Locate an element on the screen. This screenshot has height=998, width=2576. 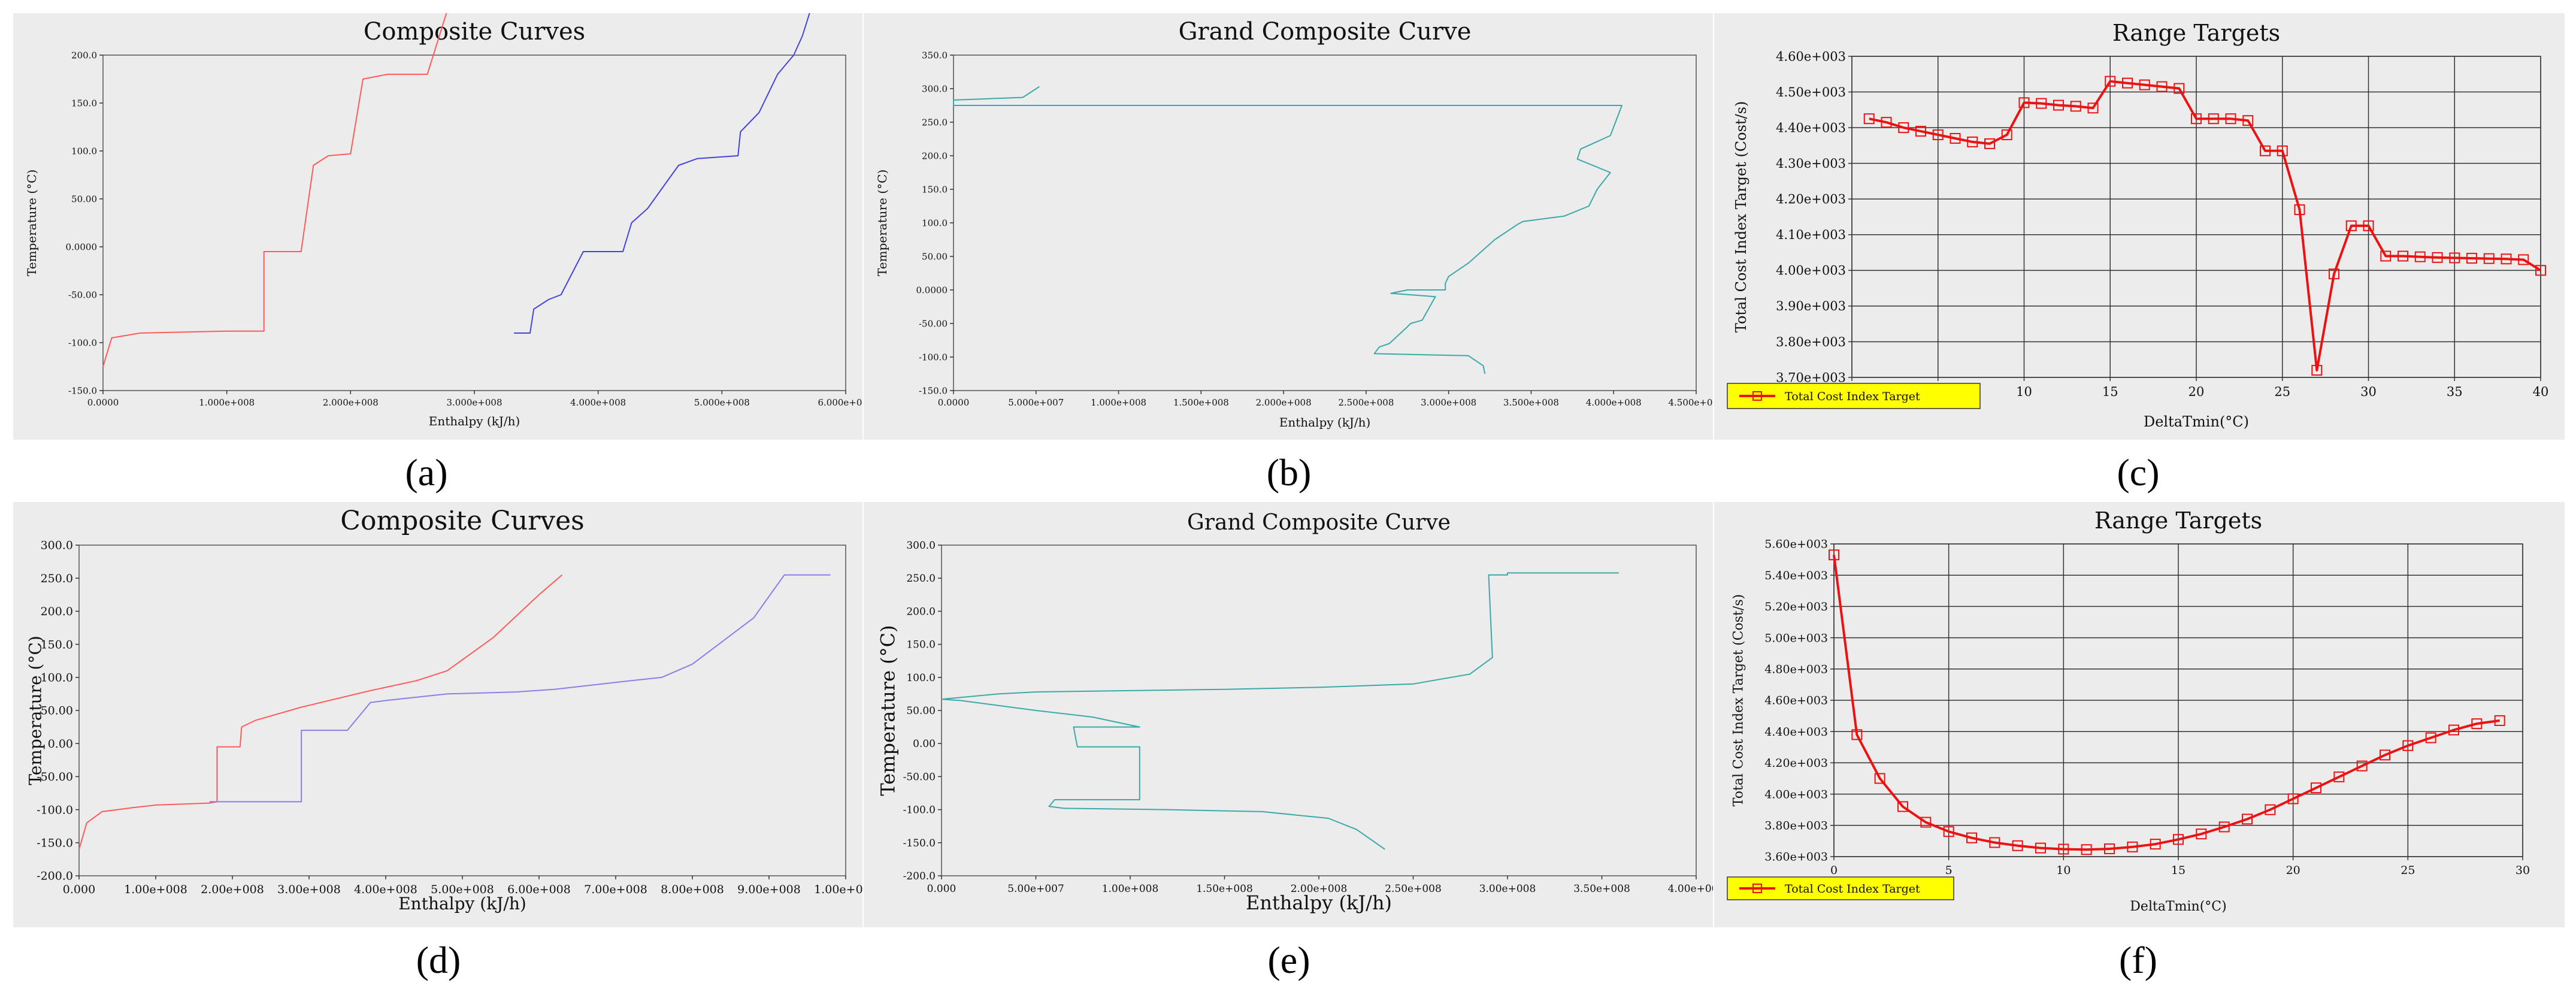
x-tick-label: 8.00e+008 is located at coordinates (692, 889).